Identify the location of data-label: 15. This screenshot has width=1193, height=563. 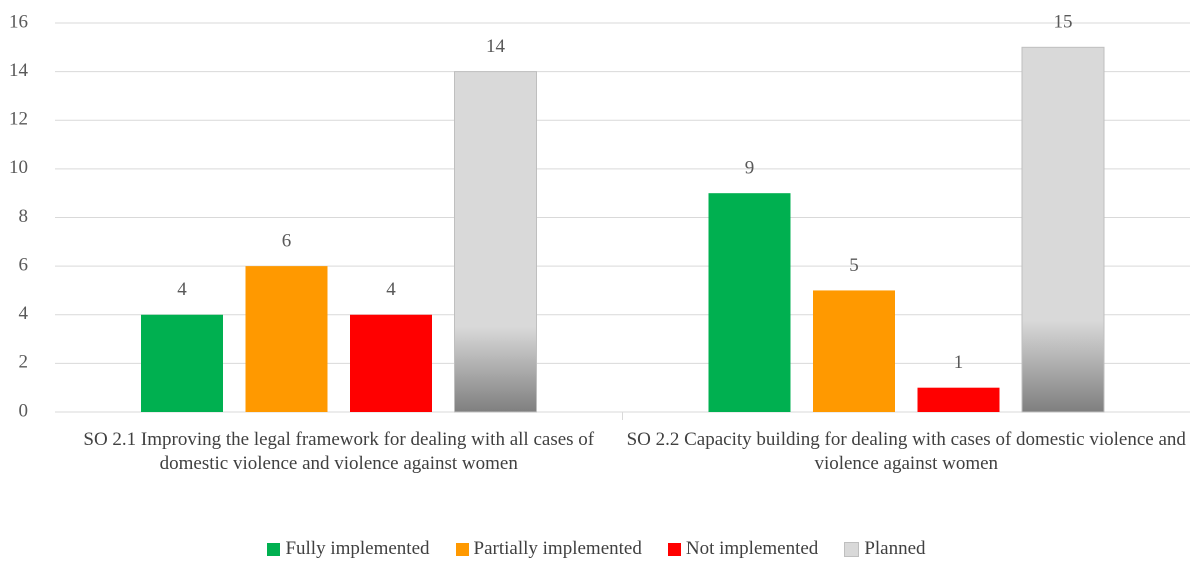
(1063, 22).